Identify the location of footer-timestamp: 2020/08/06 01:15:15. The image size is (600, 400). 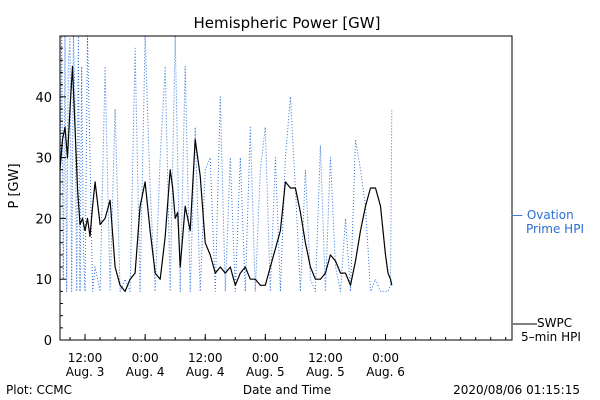
(516, 390).